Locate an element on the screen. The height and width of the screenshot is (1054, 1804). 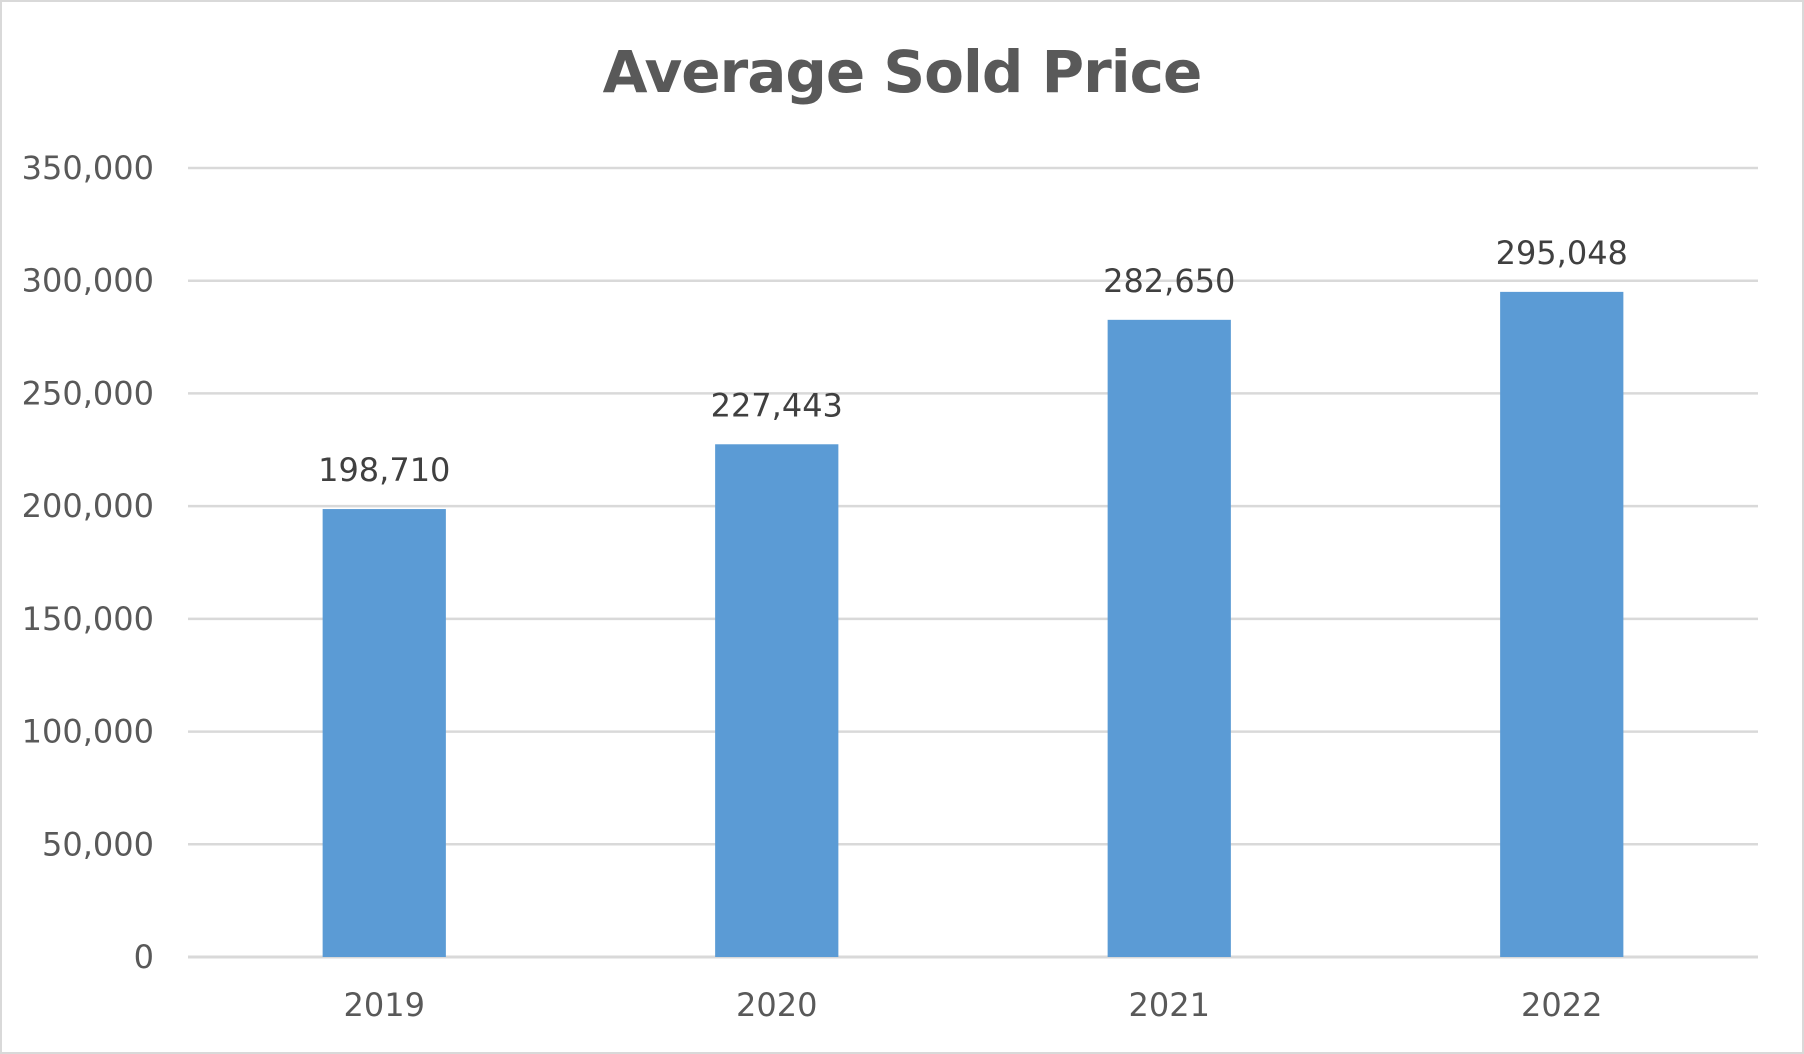
bar-2021 is located at coordinates (1169, 638).